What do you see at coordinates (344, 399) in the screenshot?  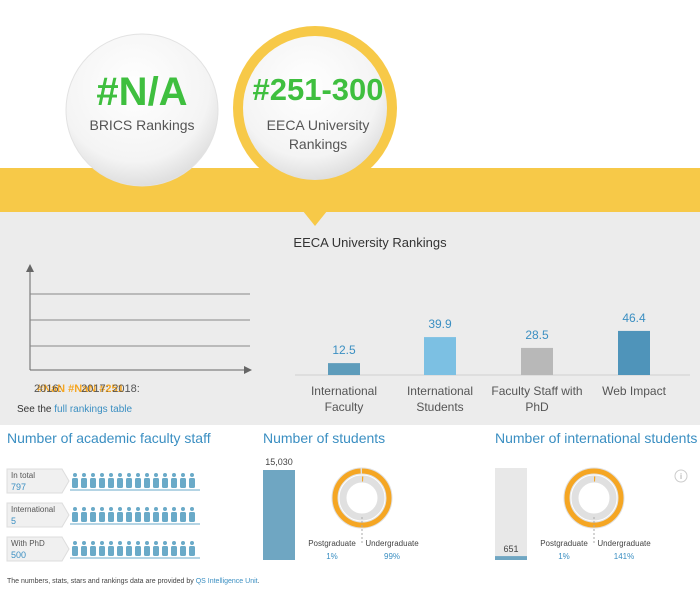 I see `category-label: International Faculty` at bounding box center [344, 399].